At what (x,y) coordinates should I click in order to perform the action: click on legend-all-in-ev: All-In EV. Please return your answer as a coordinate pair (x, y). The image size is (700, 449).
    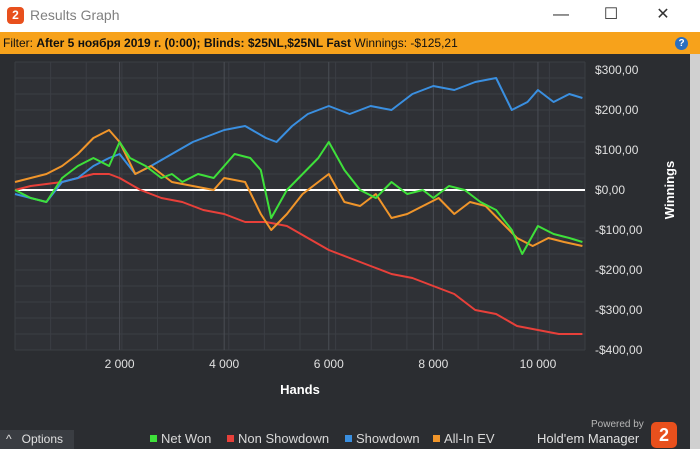
    Looking at the image, I should click on (464, 438).